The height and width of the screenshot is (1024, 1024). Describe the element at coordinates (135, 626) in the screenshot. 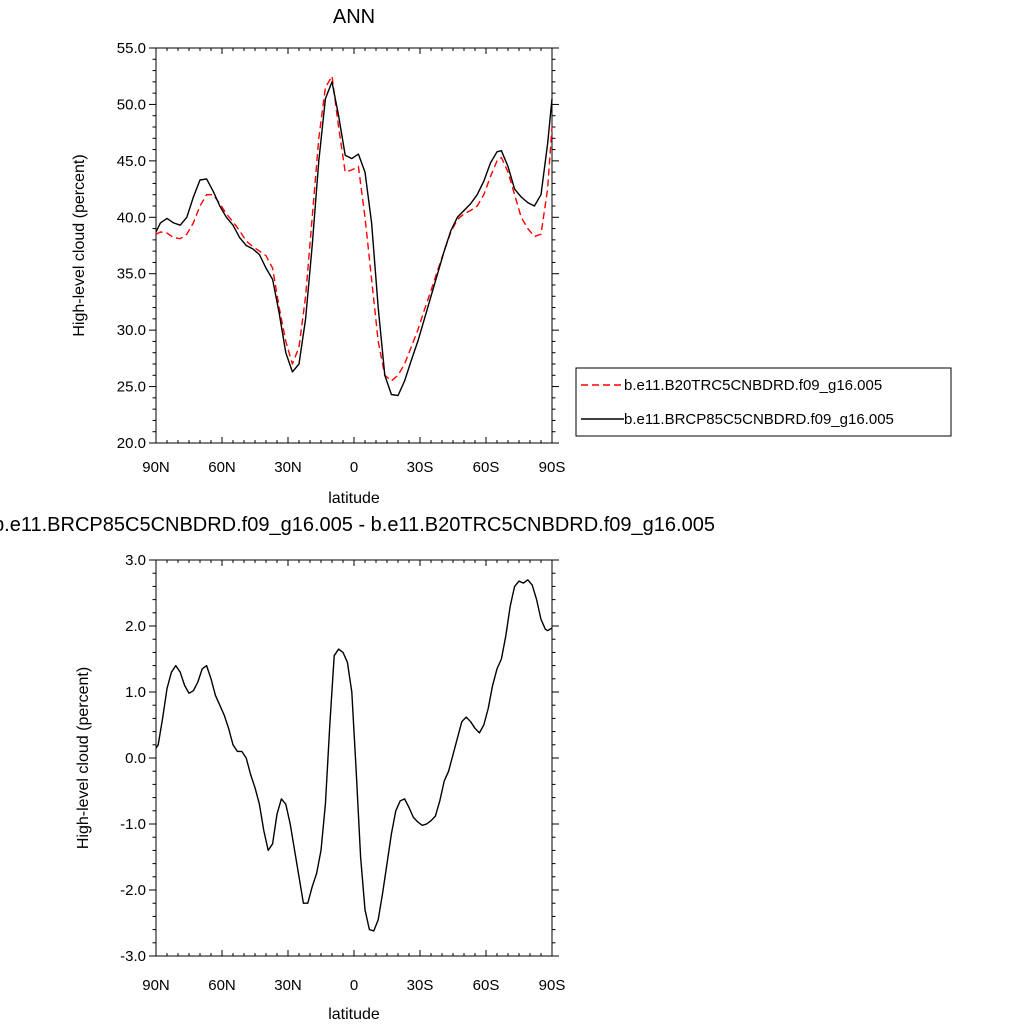

I see `y-tick-label: 2.0` at that location.